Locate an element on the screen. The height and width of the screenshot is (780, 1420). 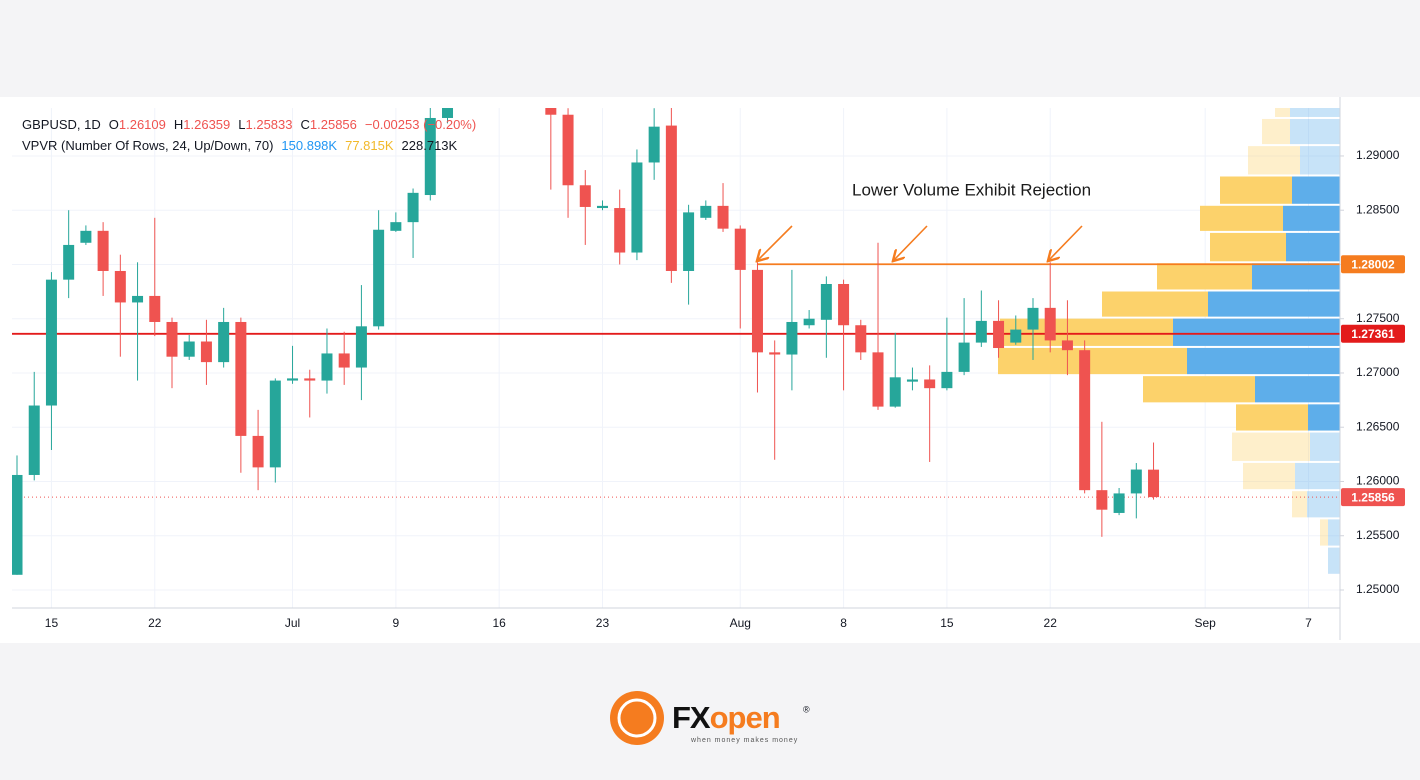
x-tick-label: Jul is located at coordinates (292, 623).